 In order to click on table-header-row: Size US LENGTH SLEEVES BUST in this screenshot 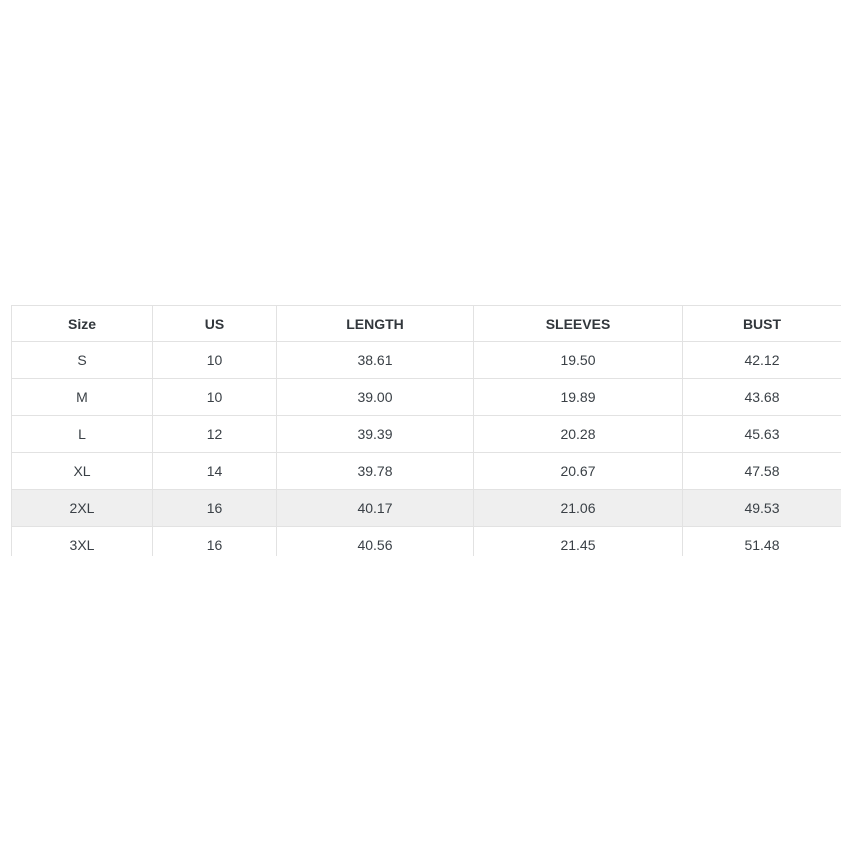, I will do `click(426, 323)`.